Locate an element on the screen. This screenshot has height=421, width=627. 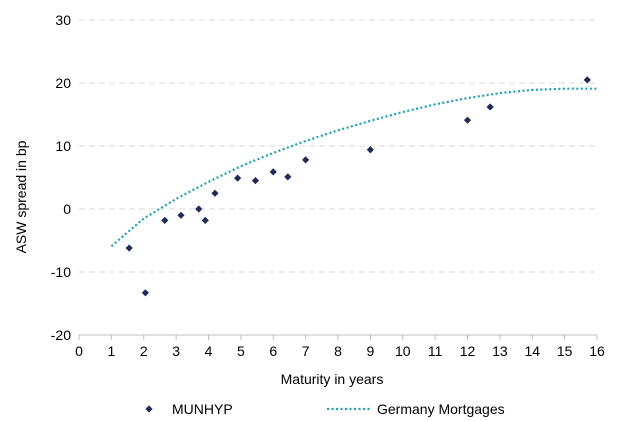
x-tick-label: 4 is located at coordinates (209, 351).